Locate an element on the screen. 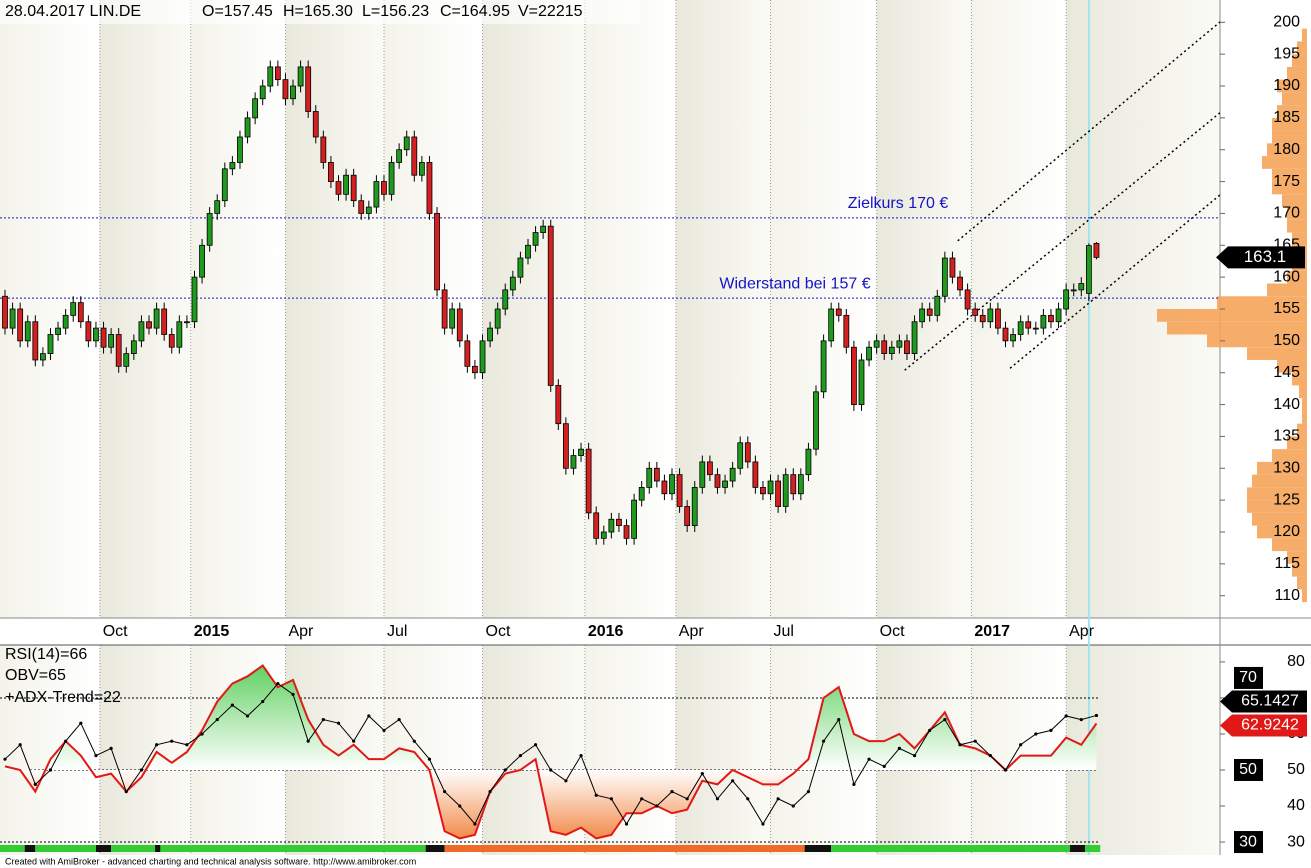 This screenshot has height=868, width=1311. y-tick-label: 160 is located at coordinates (1286, 276).